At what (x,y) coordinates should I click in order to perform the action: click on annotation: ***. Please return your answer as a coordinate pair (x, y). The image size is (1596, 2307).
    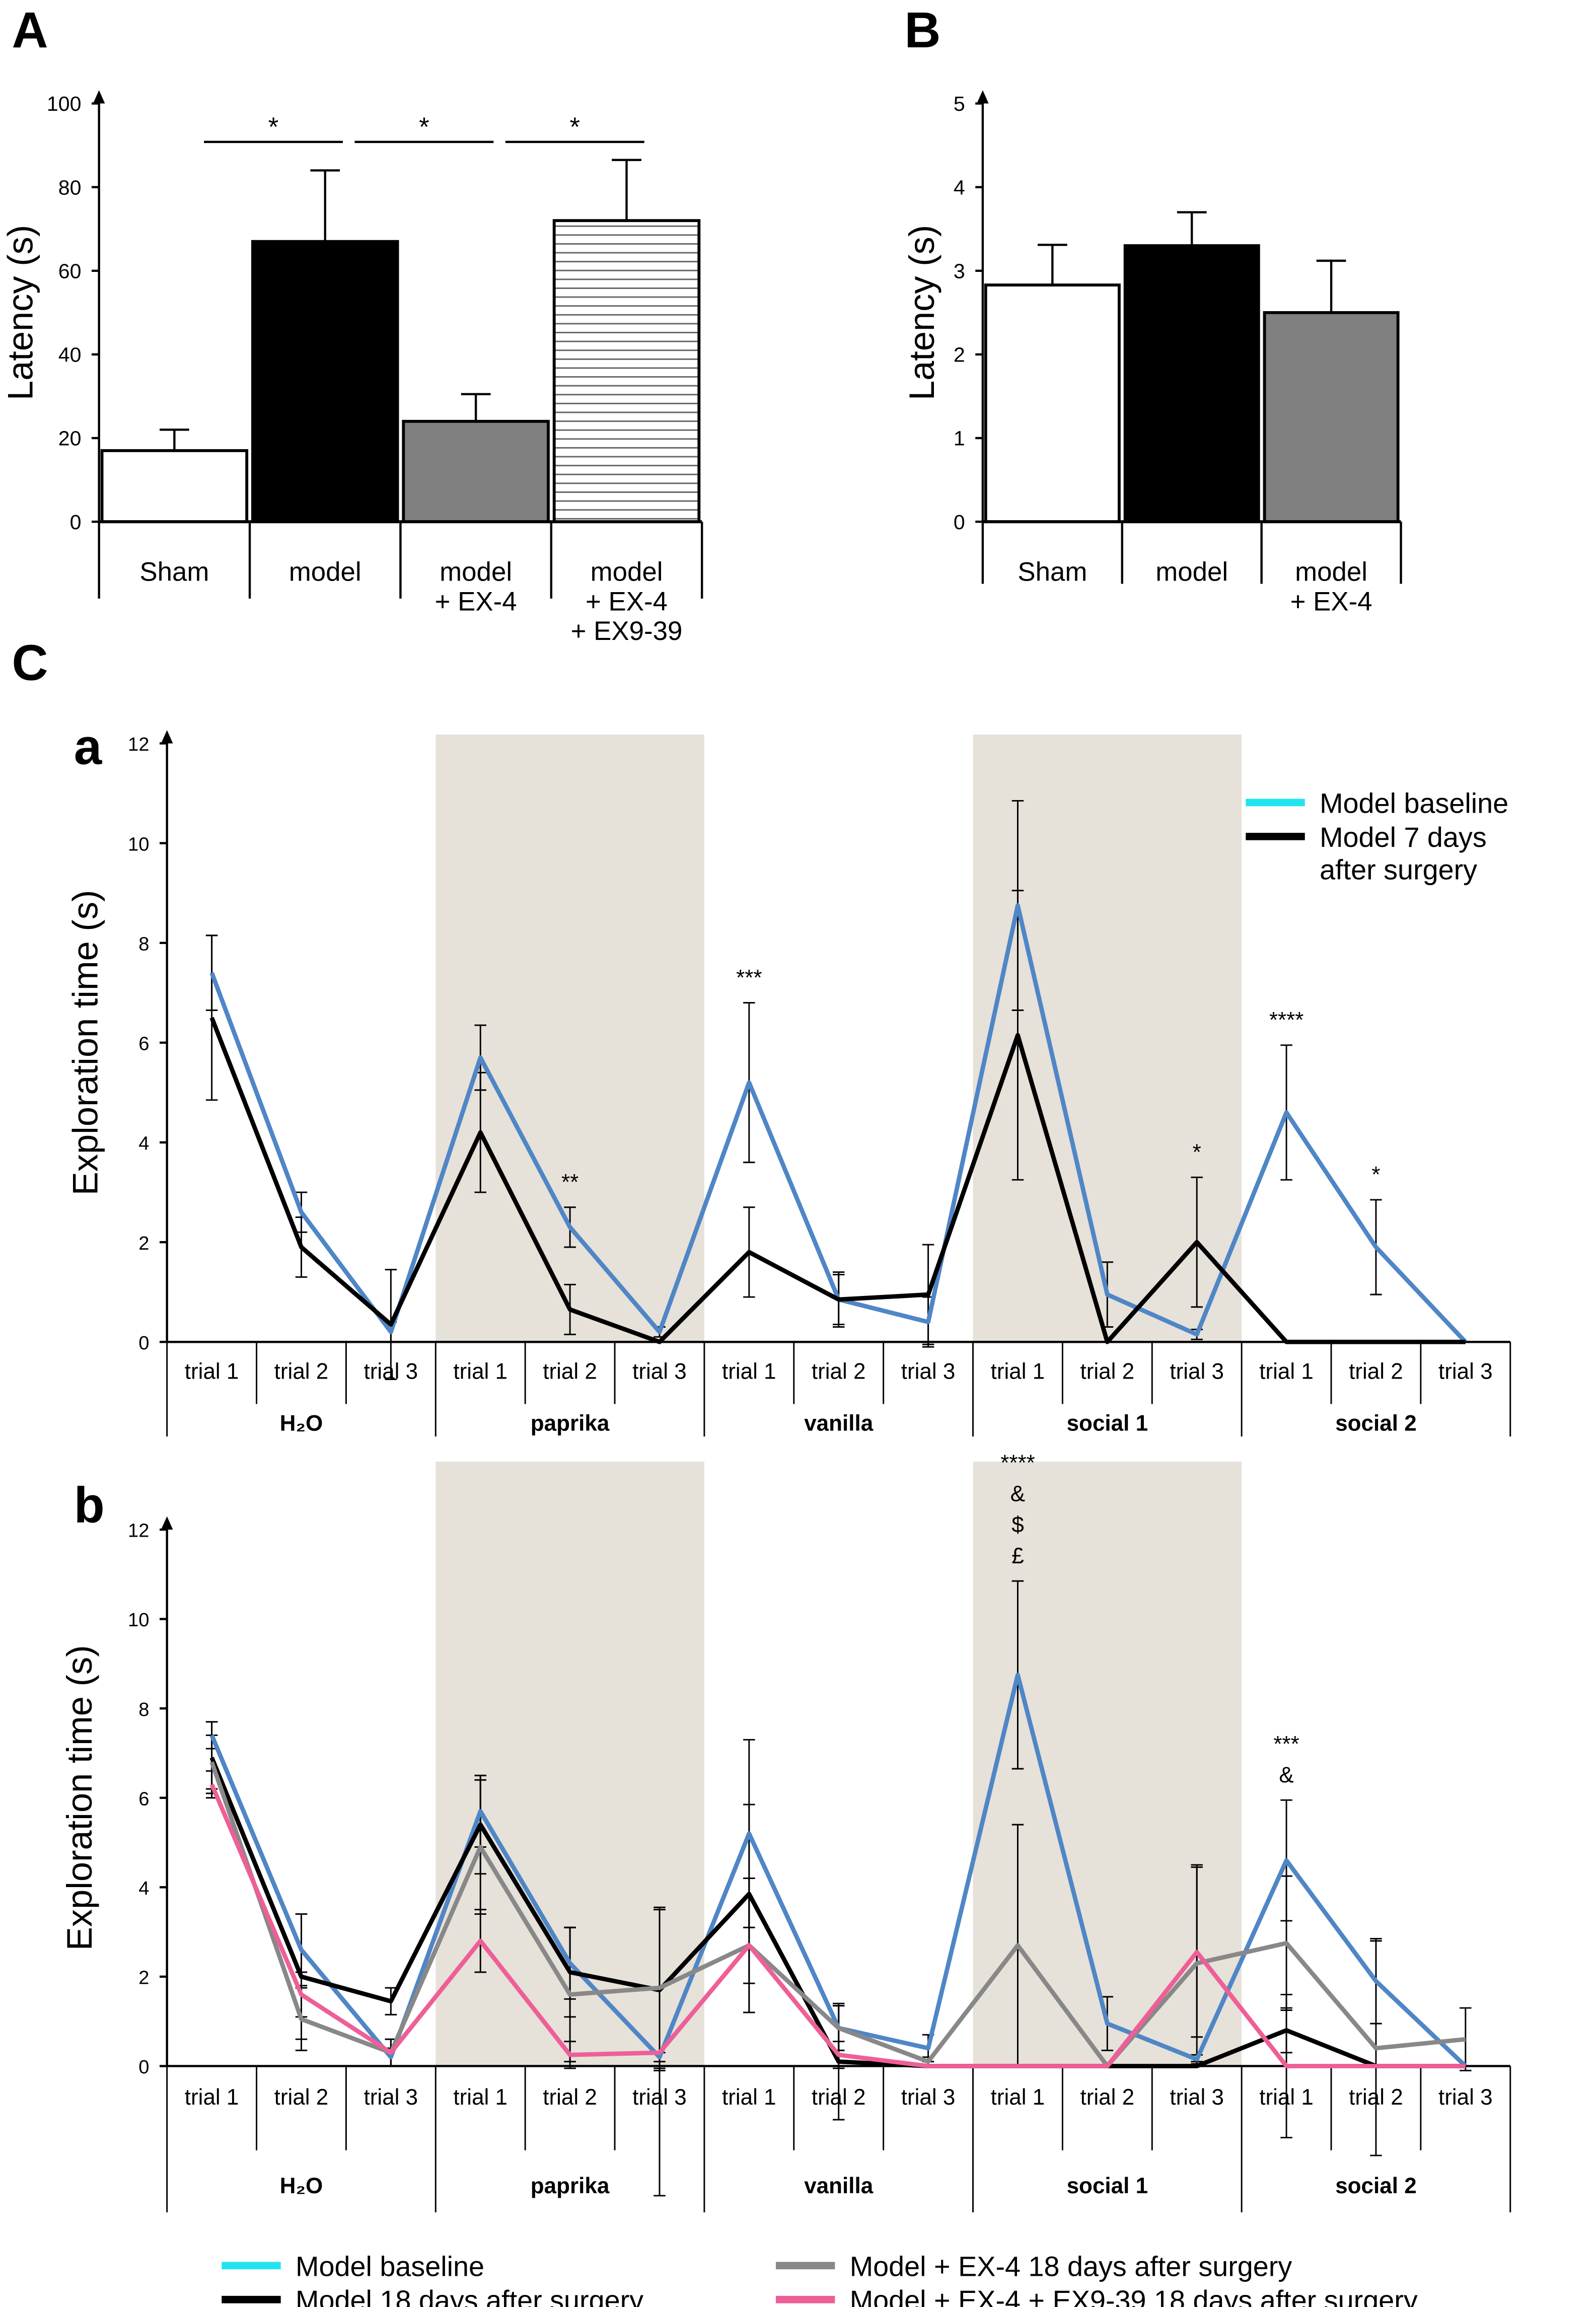
    Looking at the image, I should click on (749, 977).